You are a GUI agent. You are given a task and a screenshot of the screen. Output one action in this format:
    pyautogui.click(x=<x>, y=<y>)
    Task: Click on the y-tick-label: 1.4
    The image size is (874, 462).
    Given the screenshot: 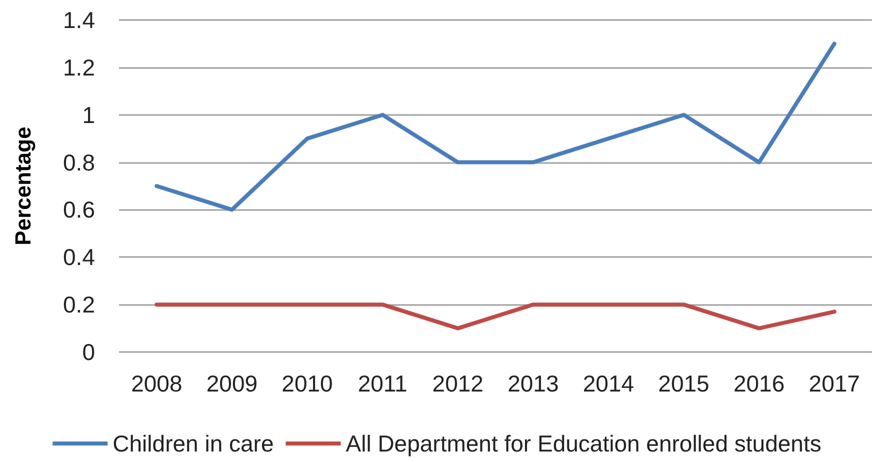 What is the action you would take?
    pyautogui.click(x=79, y=20)
    